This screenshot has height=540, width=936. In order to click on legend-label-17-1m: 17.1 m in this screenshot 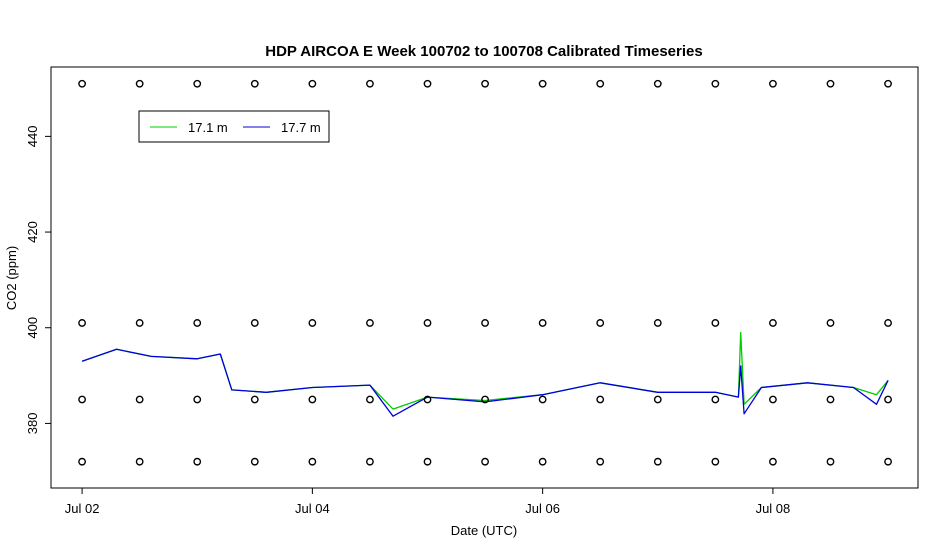, I will do `click(208, 127)`.